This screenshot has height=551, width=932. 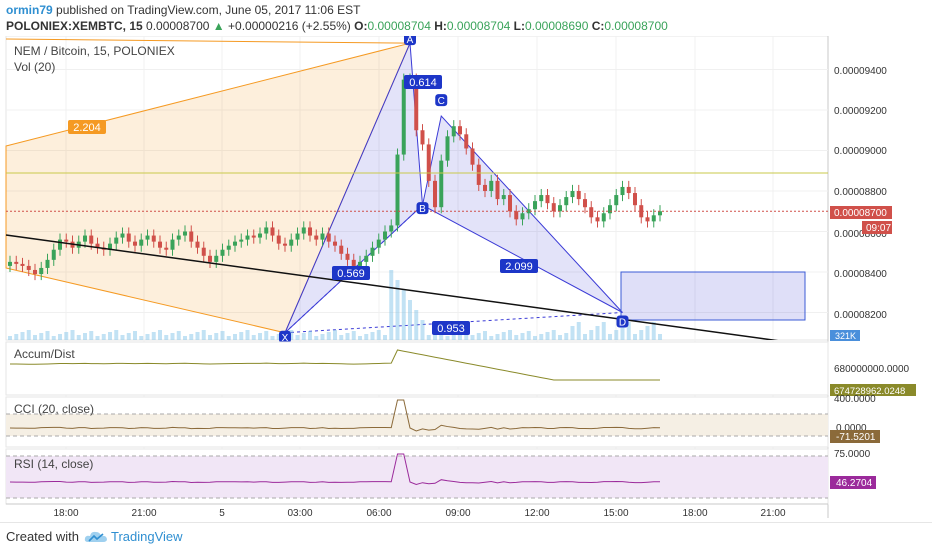 What do you see at coordinates (65, 513) in the screenshot?
I see `time-tick: 18:00` at bounding box center [65, 513].